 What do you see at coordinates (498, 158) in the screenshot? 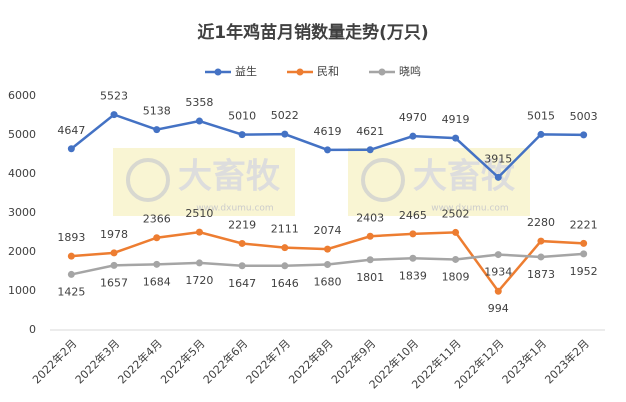
I see `data-label: 3915` at bounding box center [498, 158].